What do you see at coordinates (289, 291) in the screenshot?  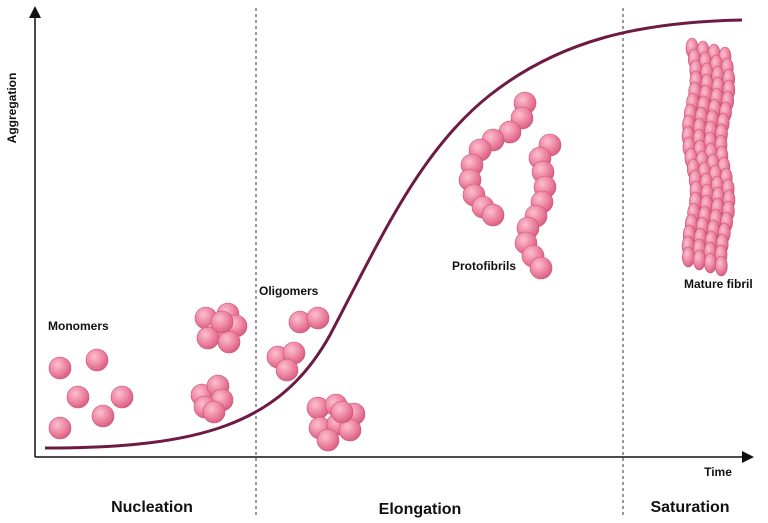 I see `annotation: Oligomers` at bounding box center [289, 291].